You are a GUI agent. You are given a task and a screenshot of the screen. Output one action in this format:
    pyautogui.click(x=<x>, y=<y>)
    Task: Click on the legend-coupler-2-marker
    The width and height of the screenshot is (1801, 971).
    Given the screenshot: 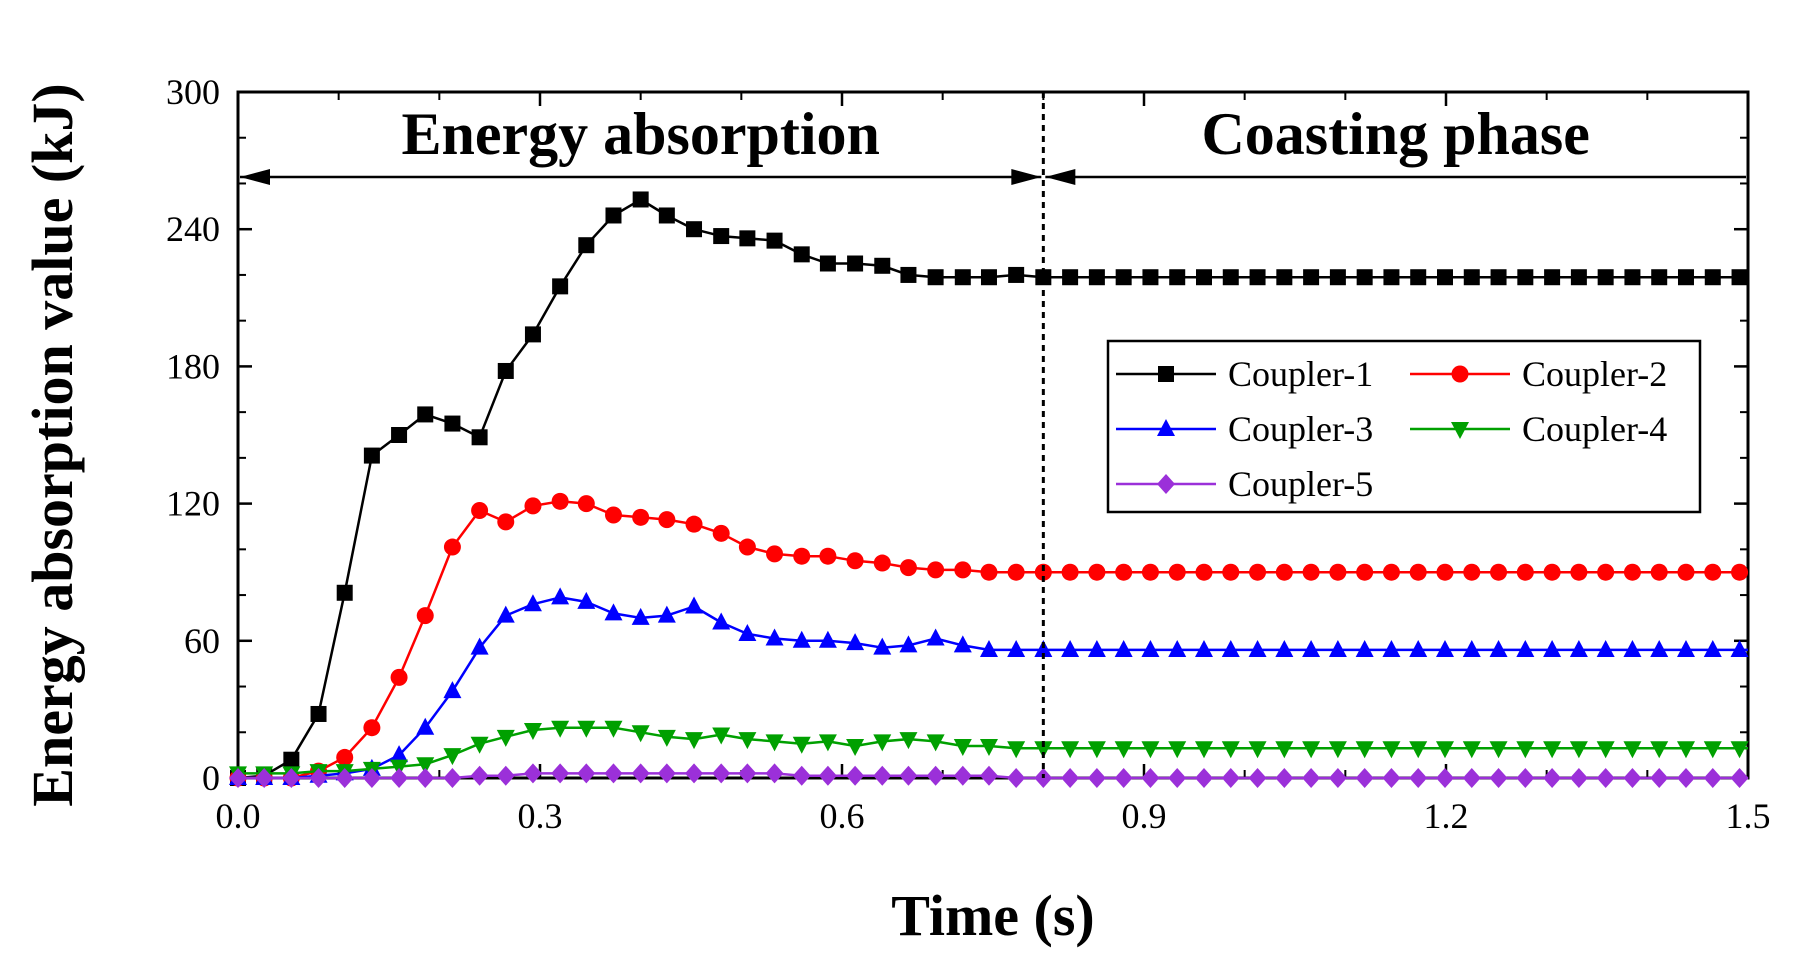 What is the action you would take?
    pyautogui.click(x=1460, y=374)
    